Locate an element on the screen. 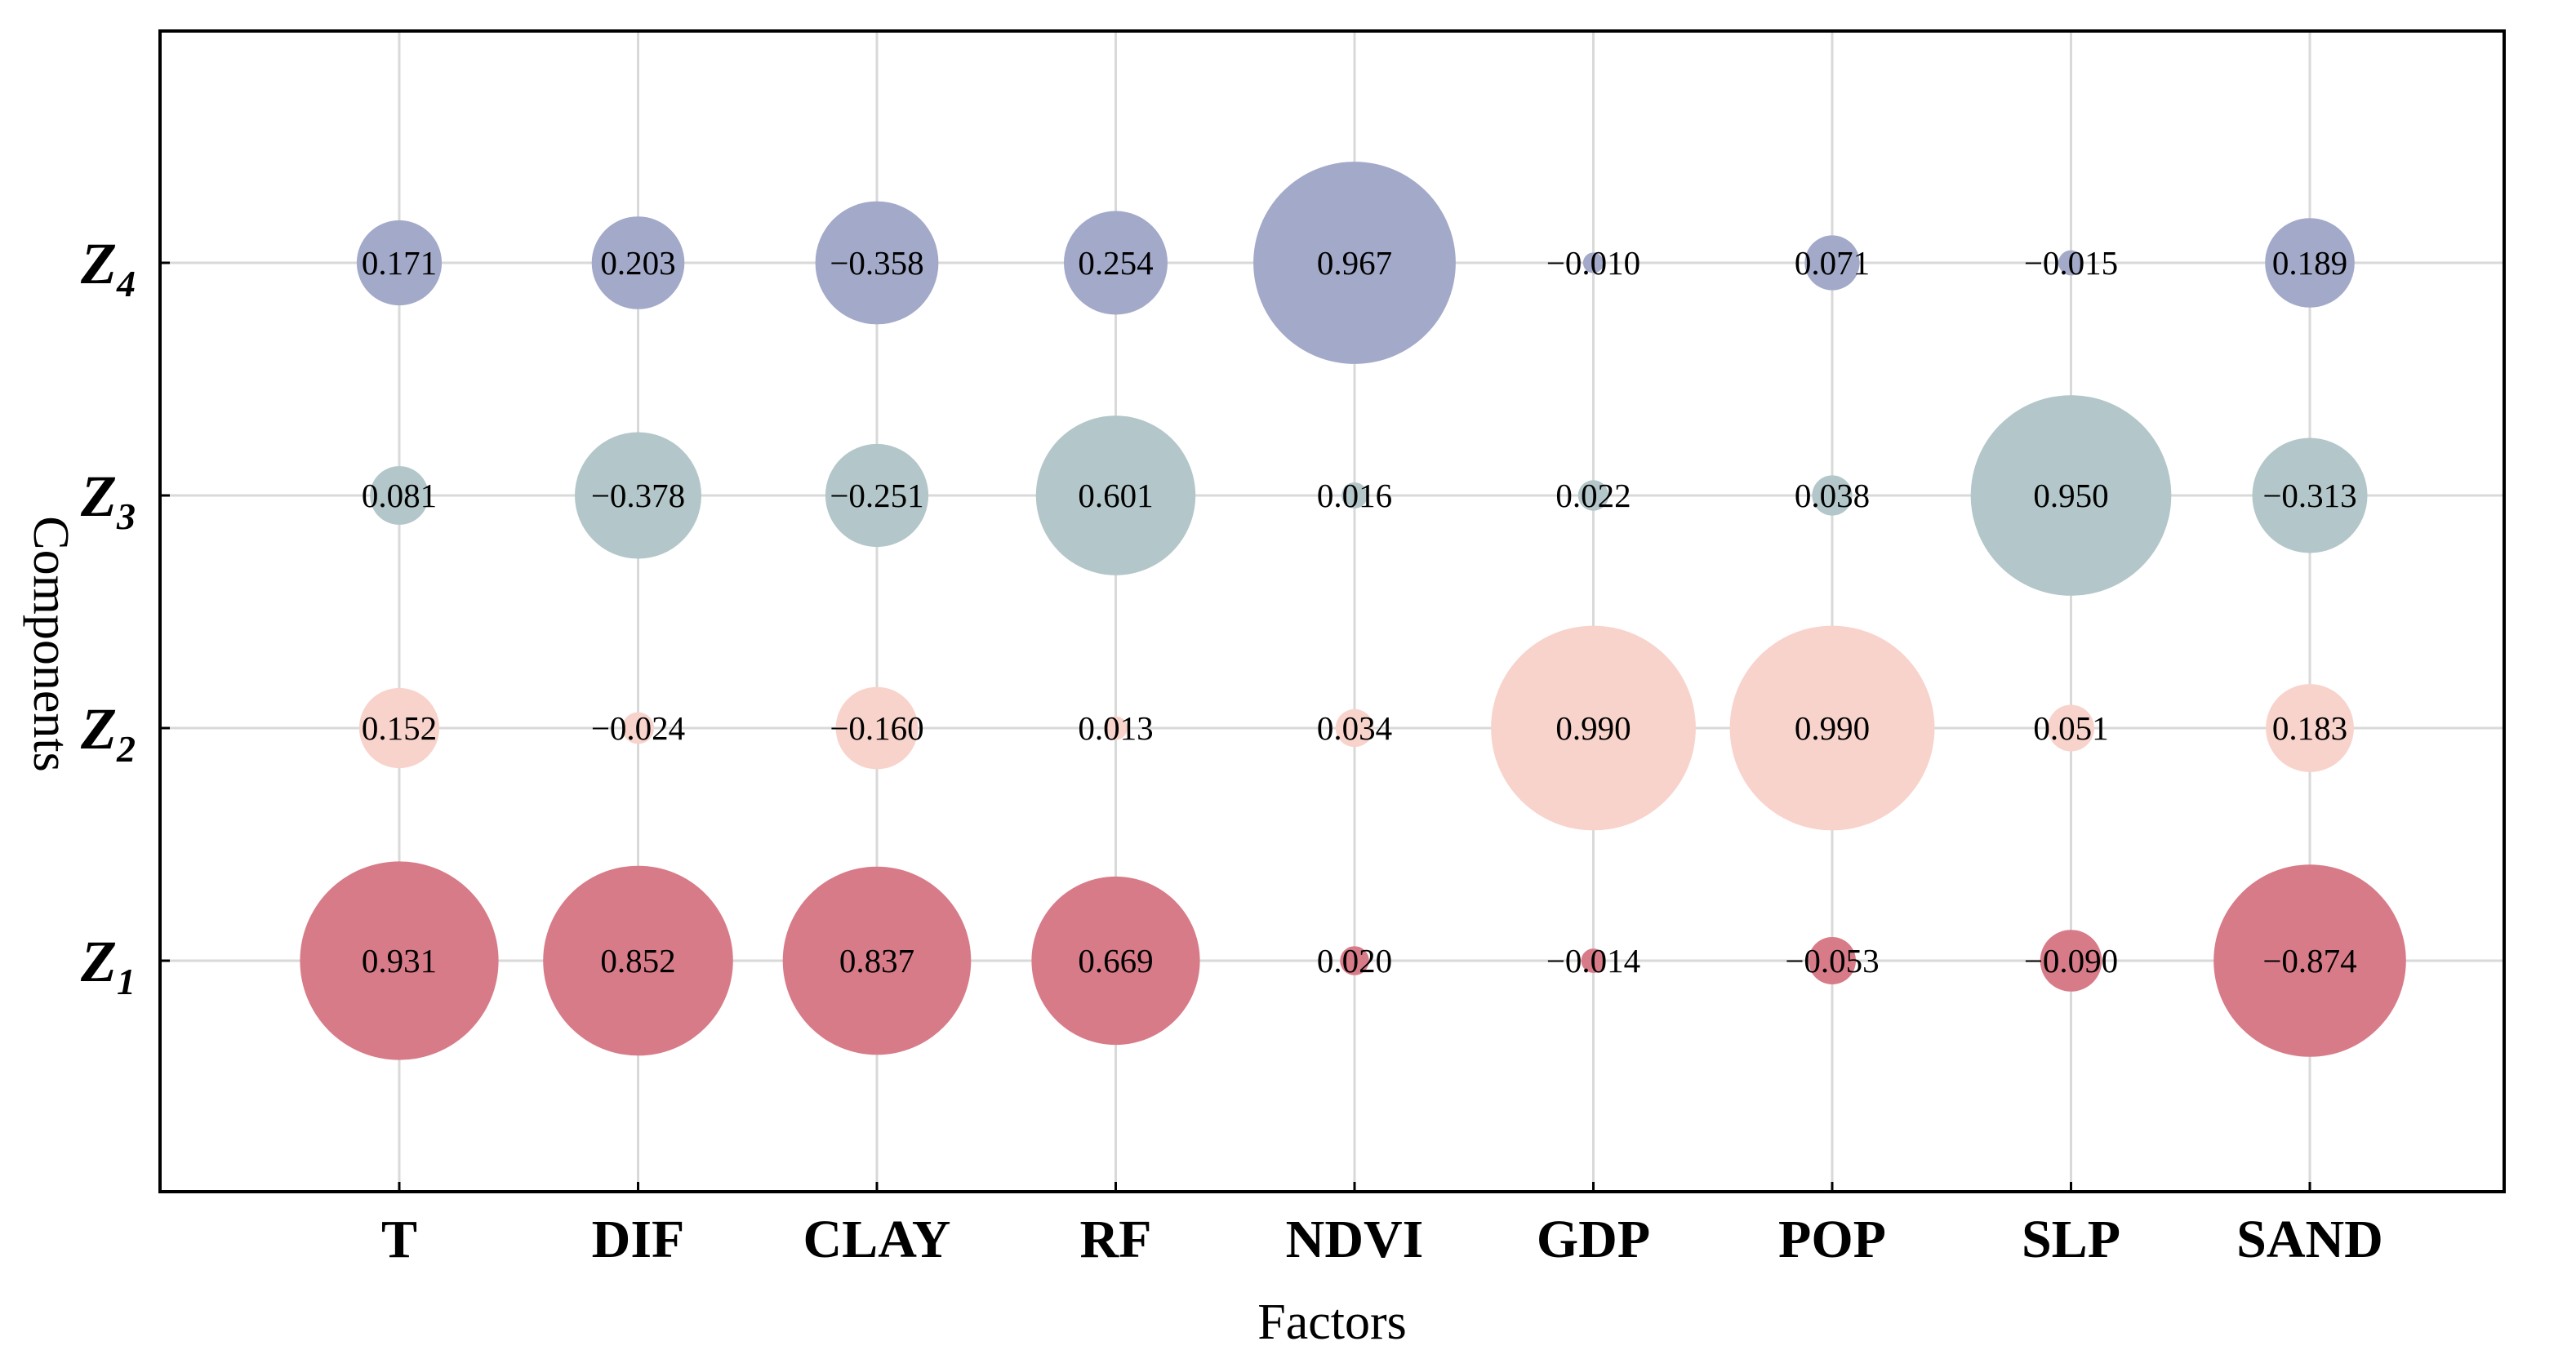 Image resolution: width=2576 pixels, height=1368 pixels. value-label-z1-sand: −0.874 is located at coordinates (2309, 960).